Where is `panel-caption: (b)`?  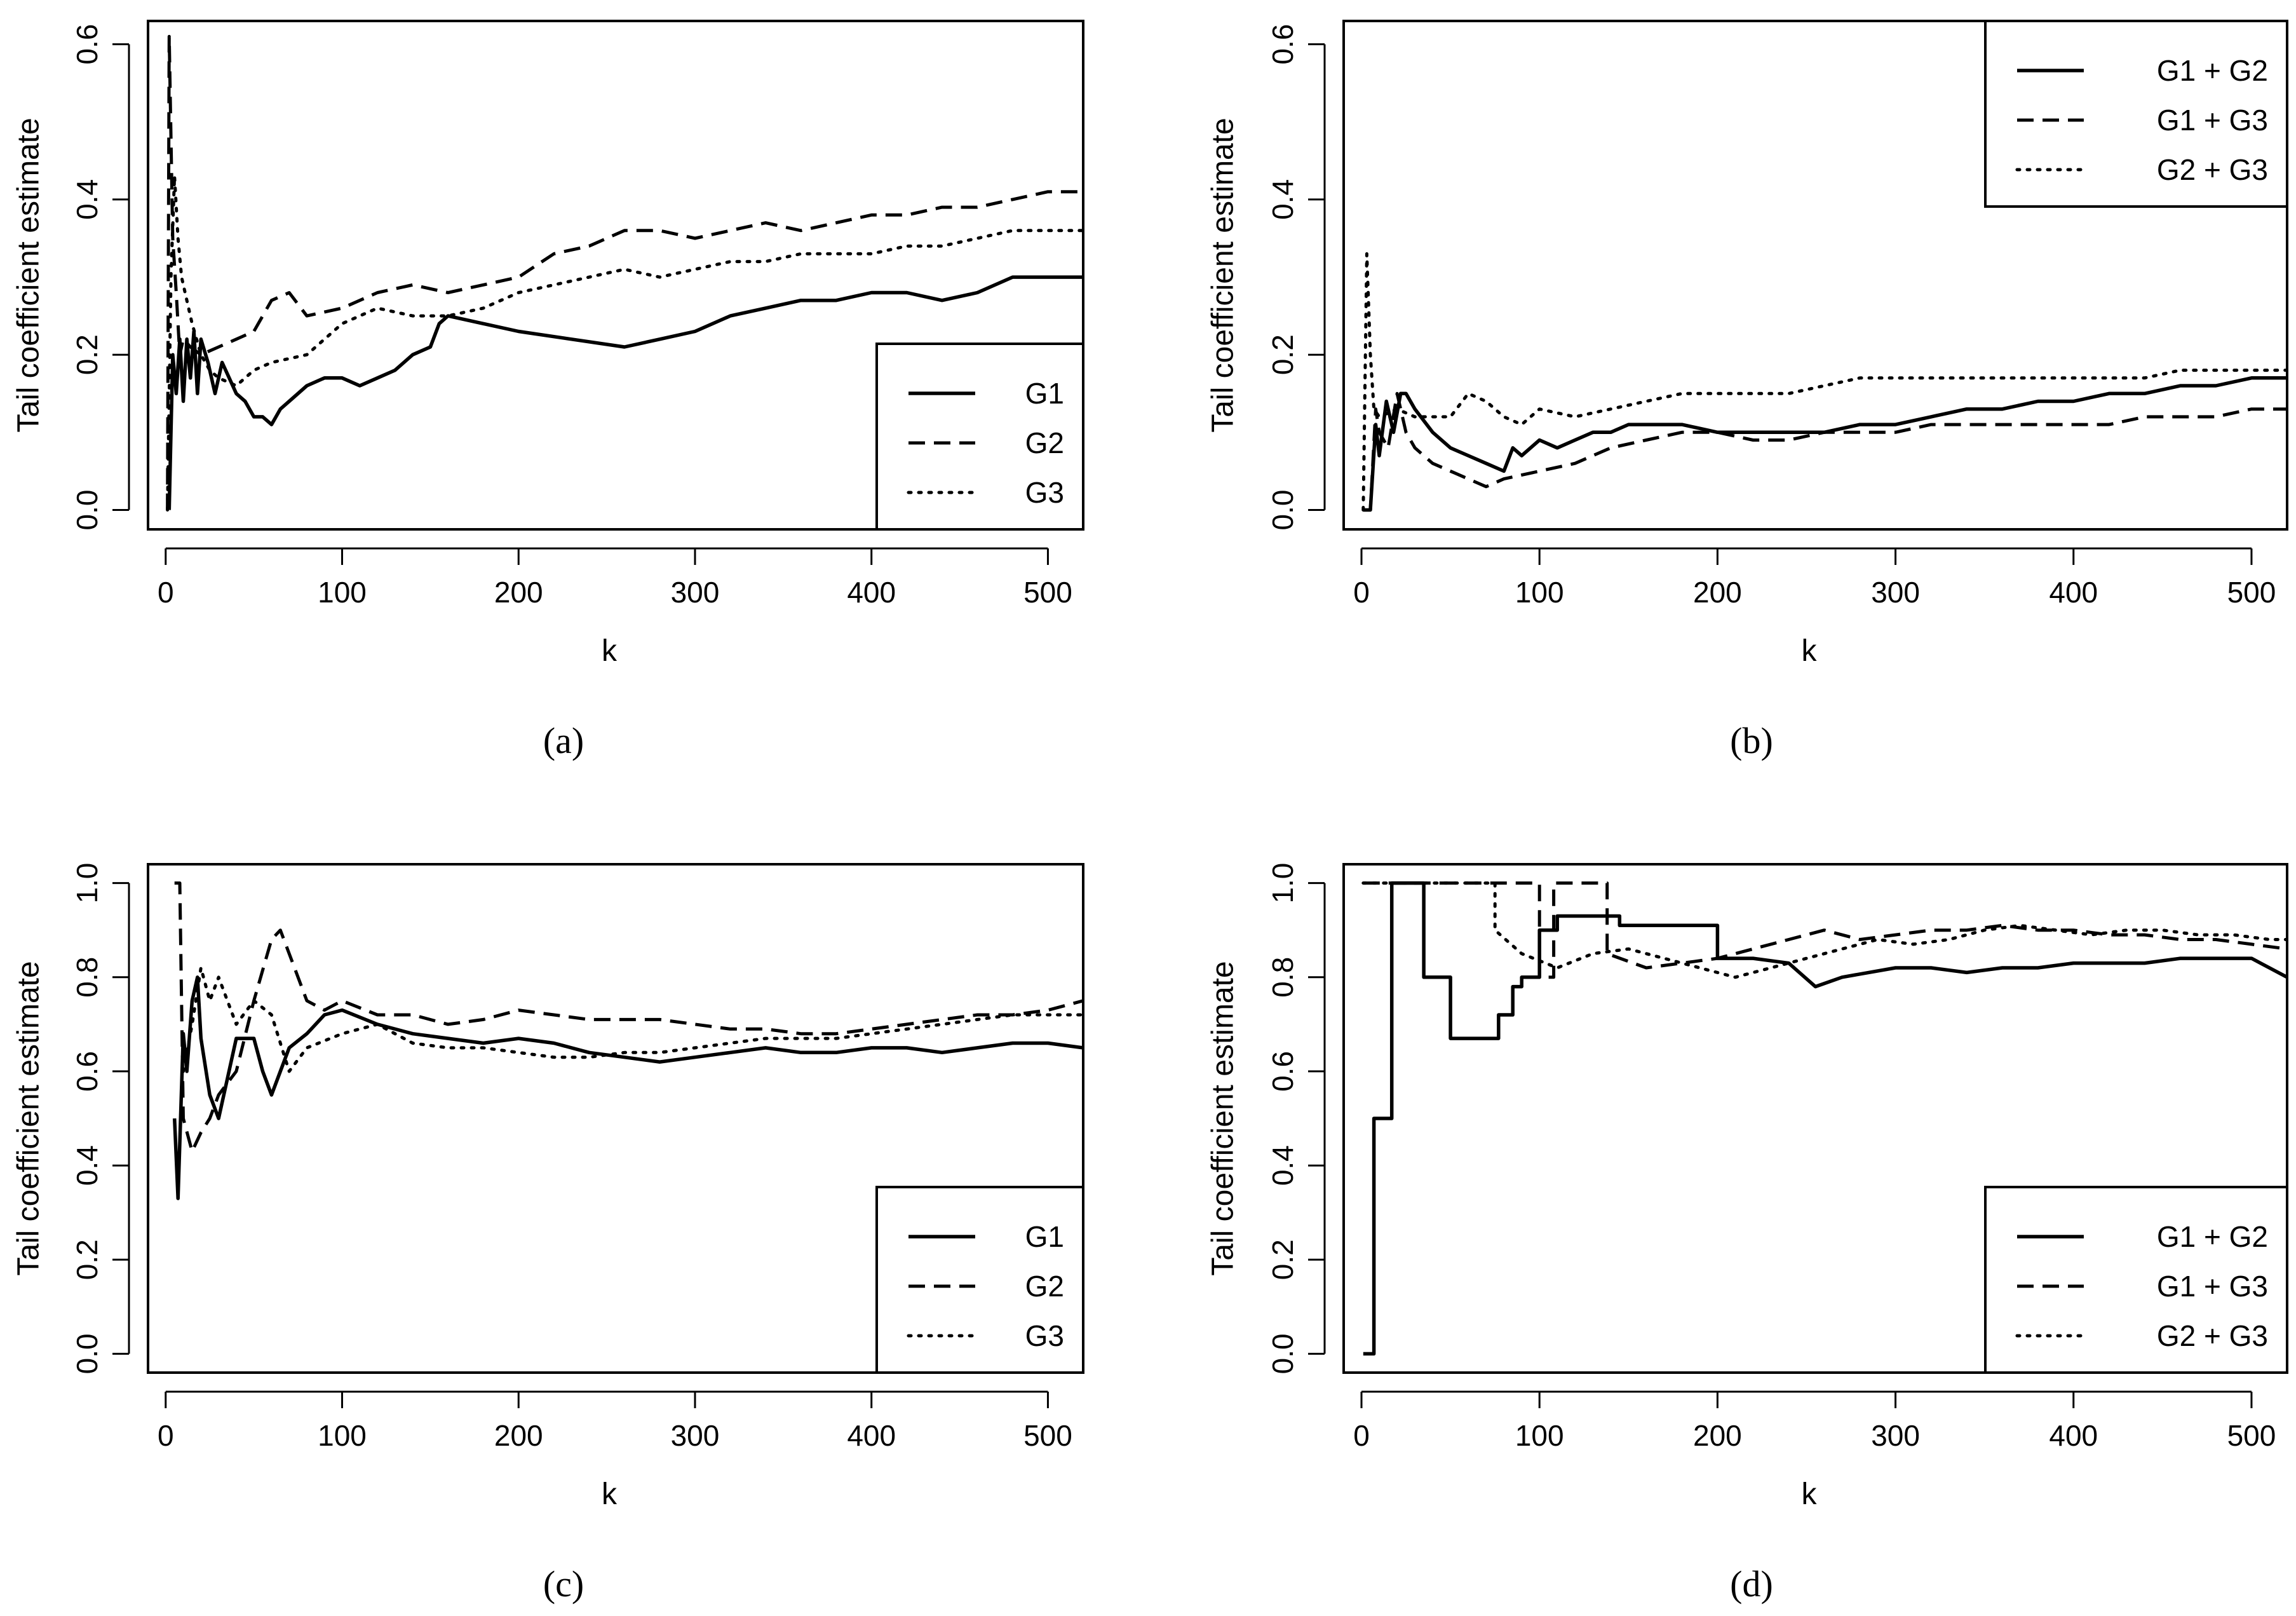 panel-caption: (b) is located at coordinates (1751, 740).